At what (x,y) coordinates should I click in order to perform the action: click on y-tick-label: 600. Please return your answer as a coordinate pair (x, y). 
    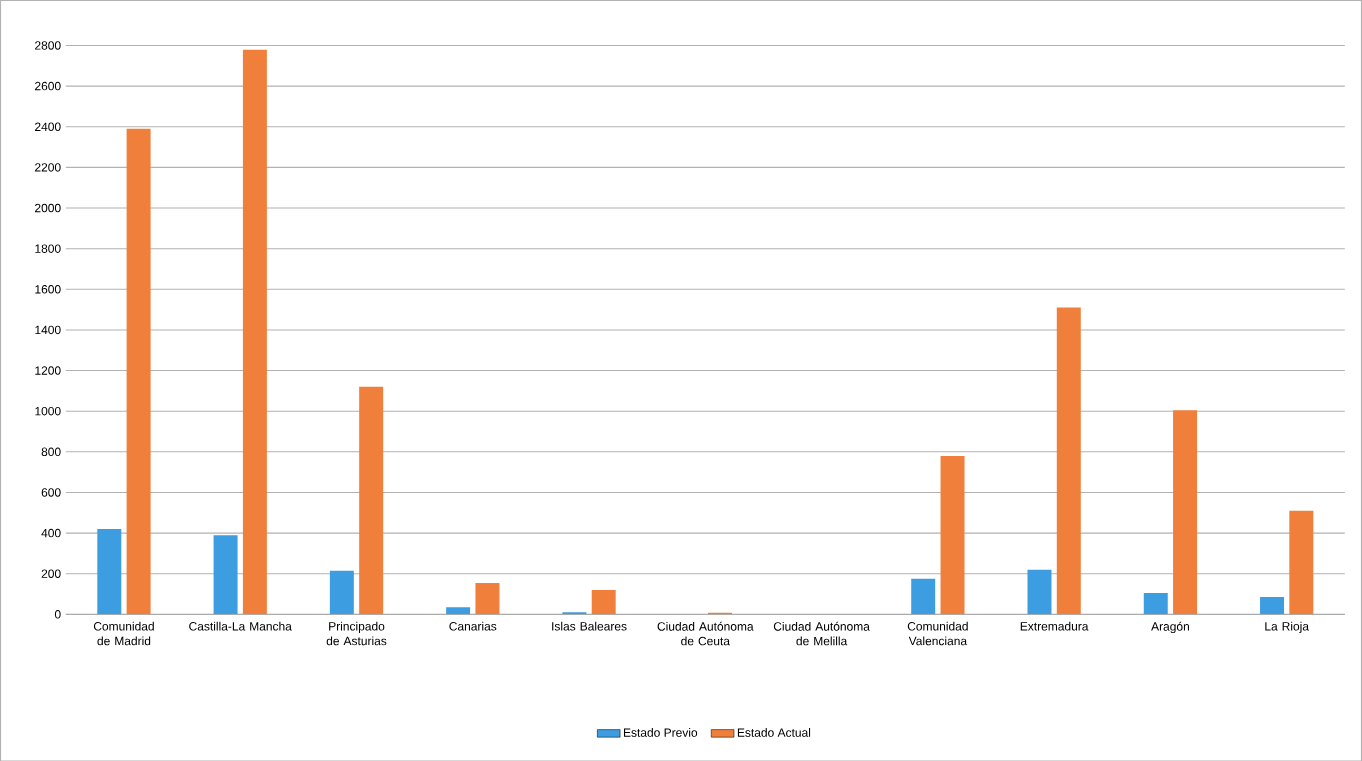
    Looking at the image, I should click on (51, 492).